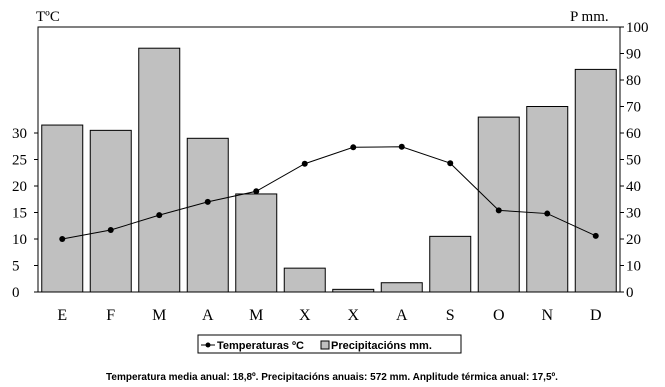 This screenshot has width=665, height=387. Describe the element at coordinates (633, 55) in the screenshot. I see `right-tick-label: 90` at that location.